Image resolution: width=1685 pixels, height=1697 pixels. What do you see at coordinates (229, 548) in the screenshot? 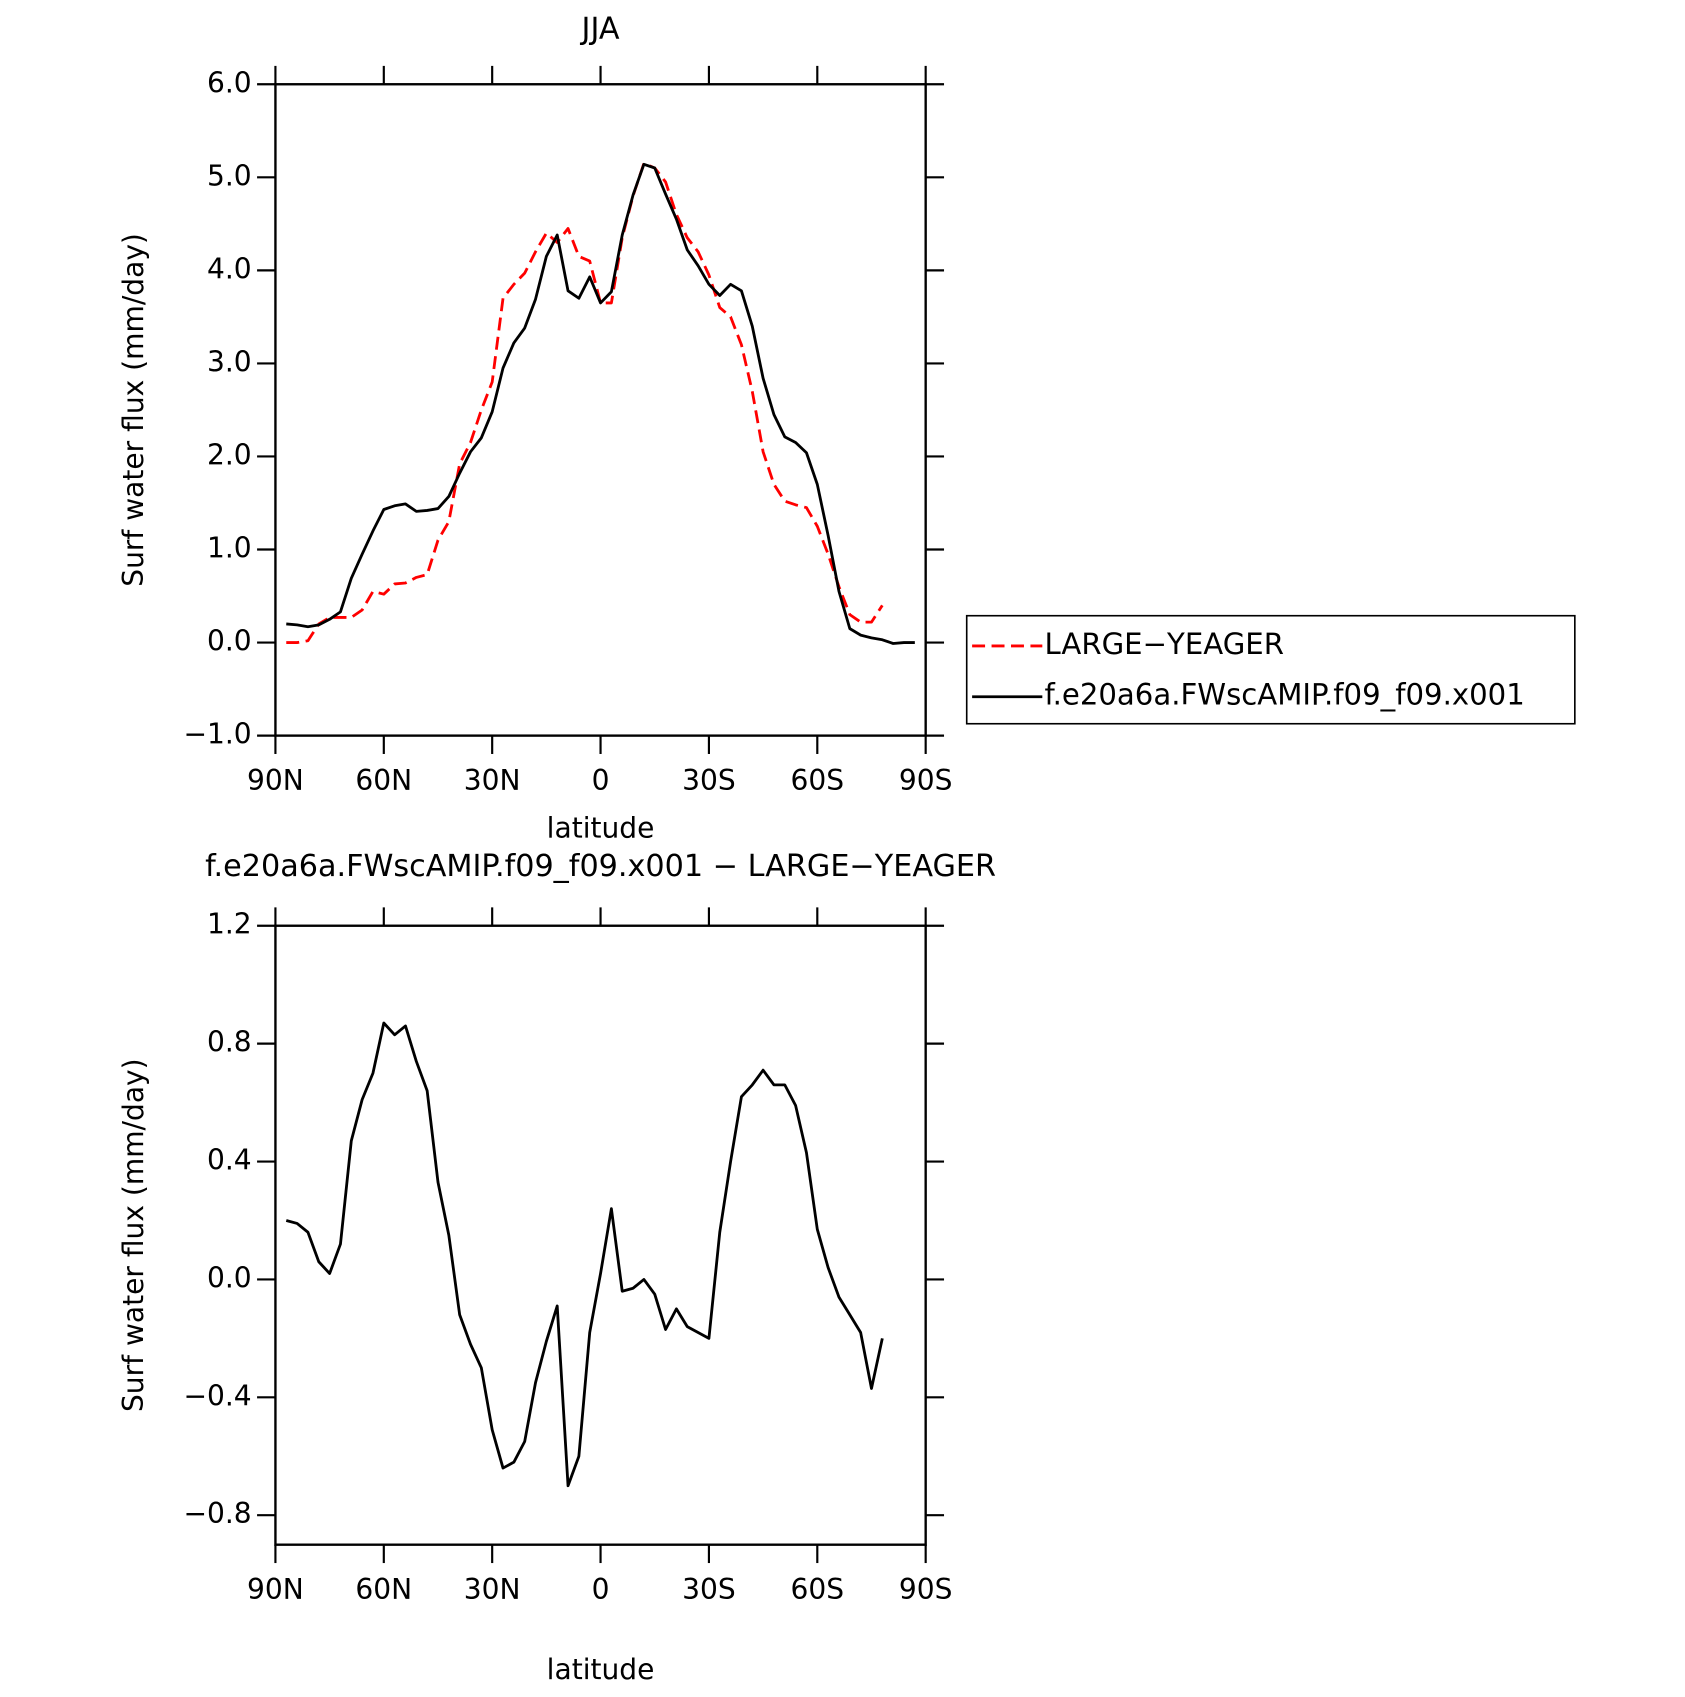
I see `y-tick-label: 1.0` at bounding box center [229, 548].